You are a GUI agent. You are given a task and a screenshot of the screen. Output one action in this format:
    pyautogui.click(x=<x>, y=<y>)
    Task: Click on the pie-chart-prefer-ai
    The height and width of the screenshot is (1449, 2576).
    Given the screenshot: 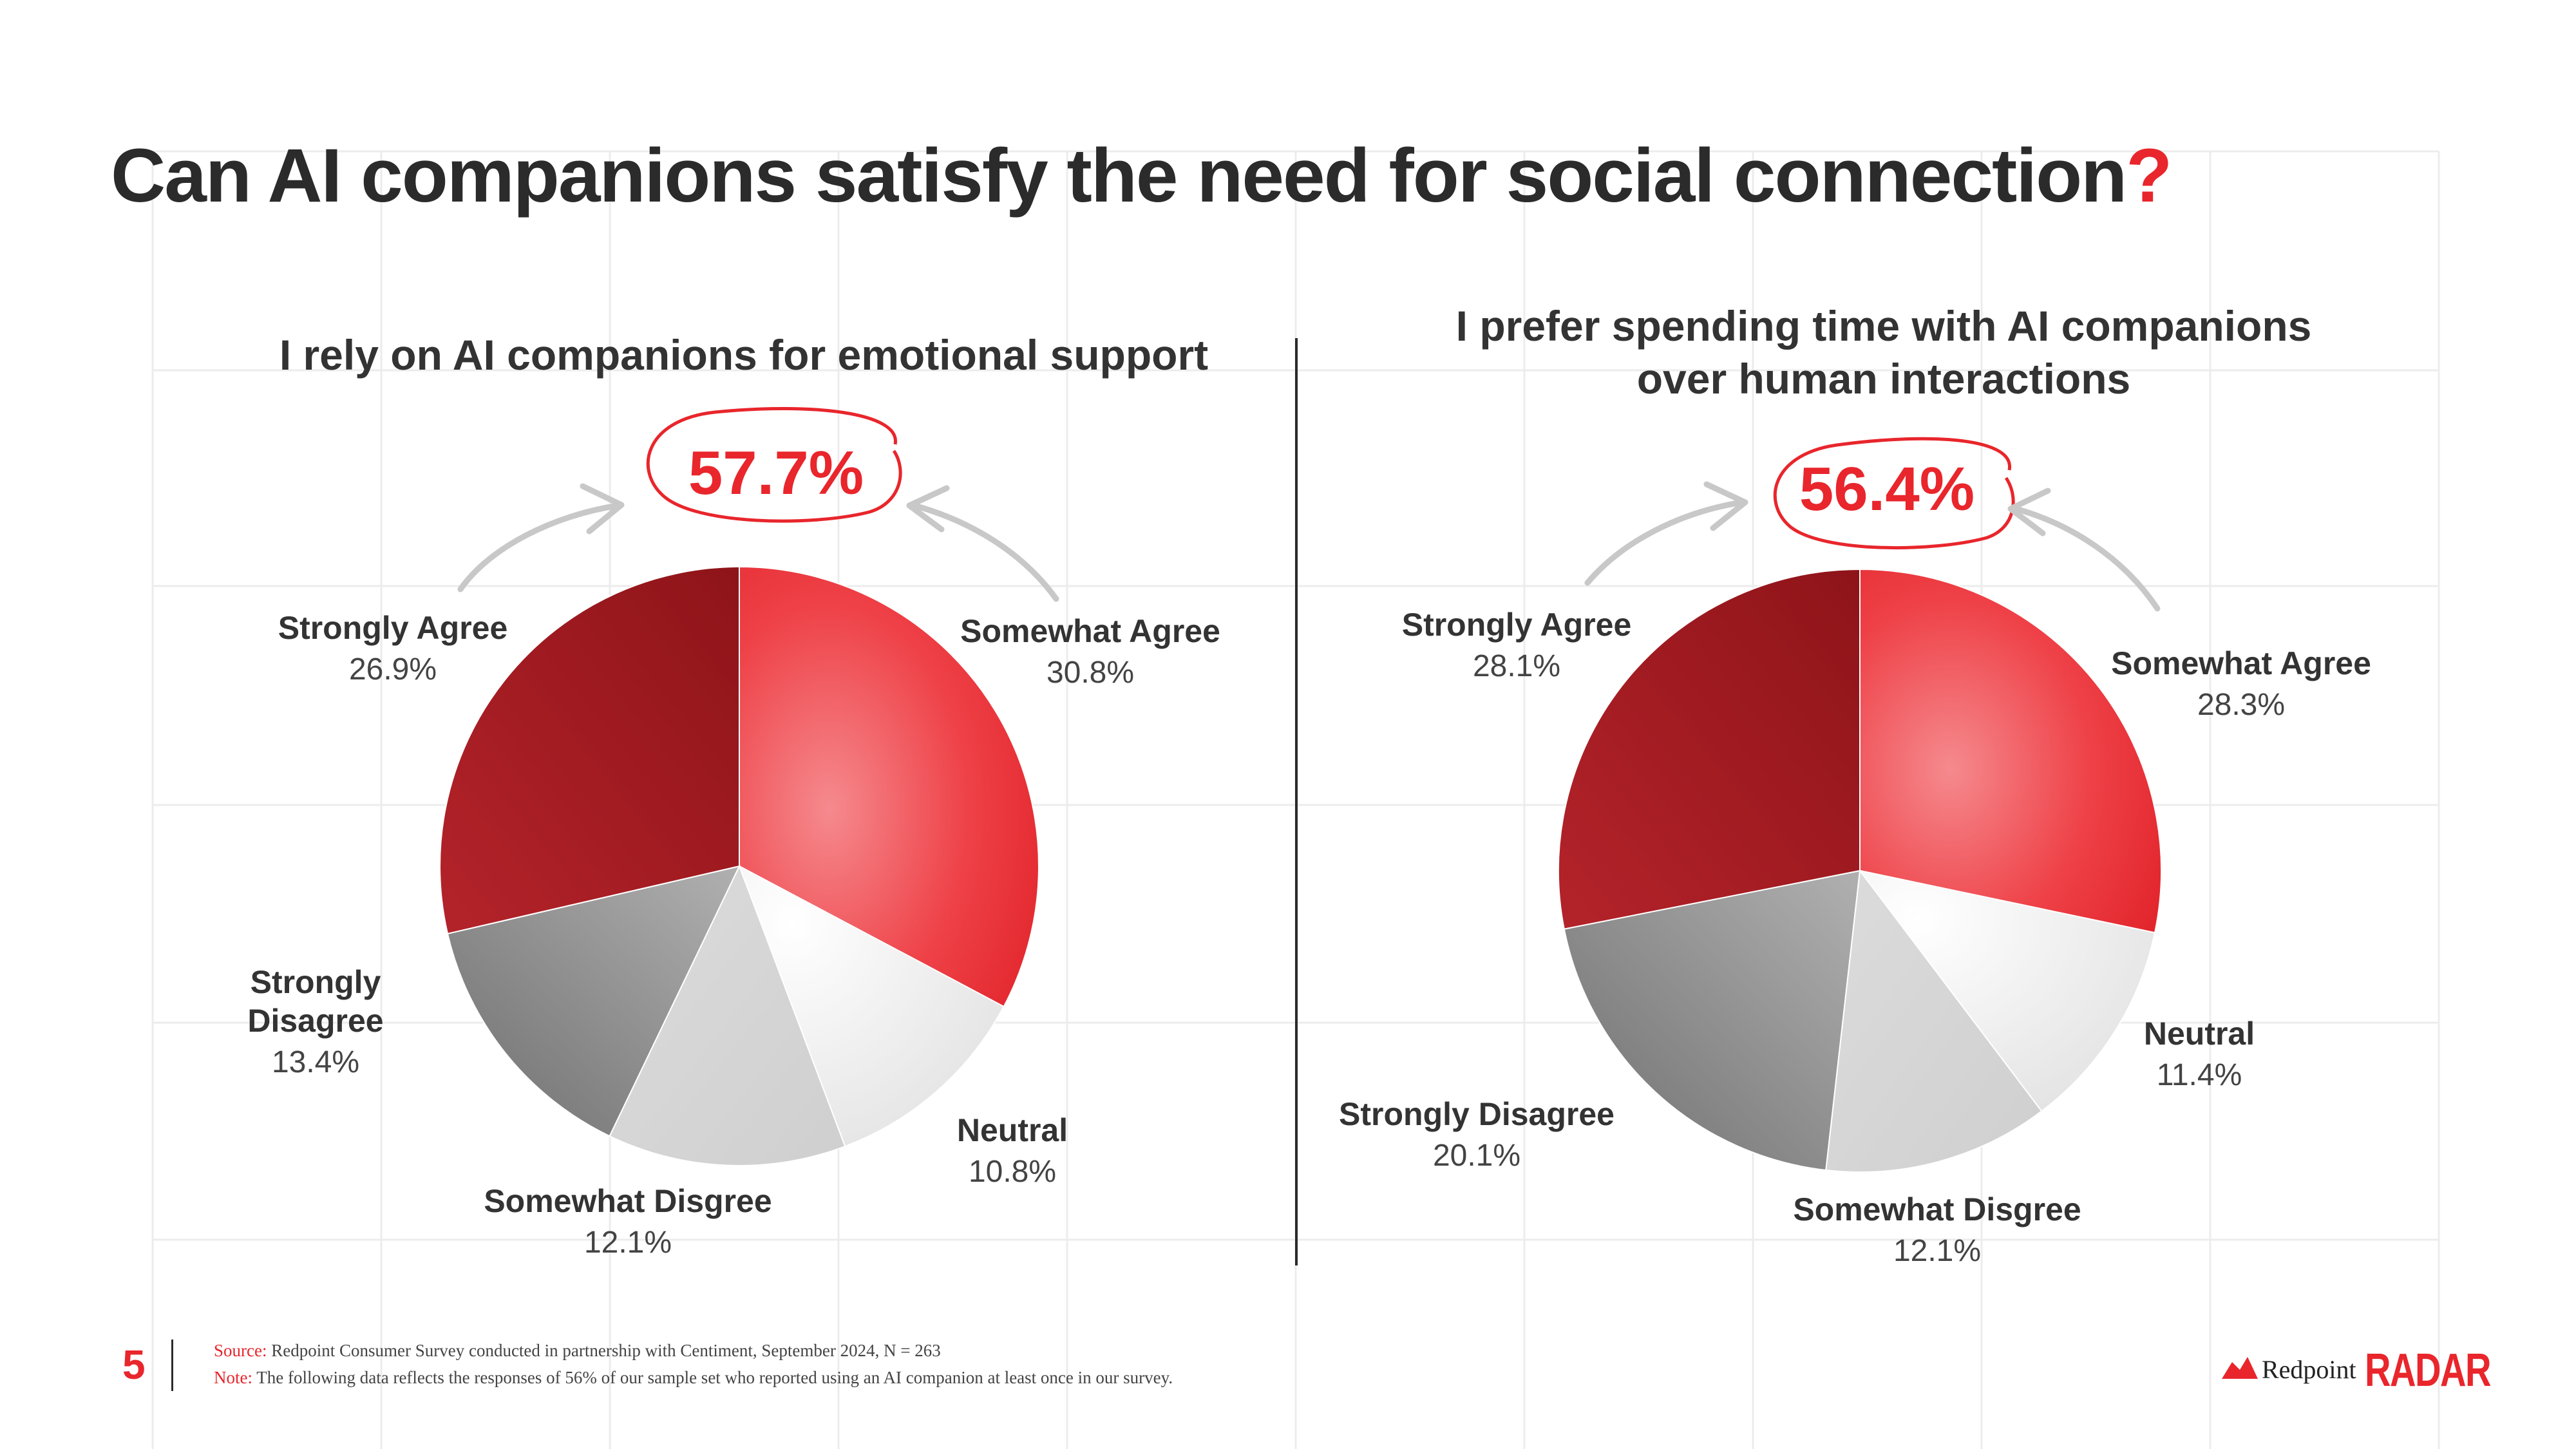 What is the action you would take?
    pyautogui.click(x=1859, y=871)
    